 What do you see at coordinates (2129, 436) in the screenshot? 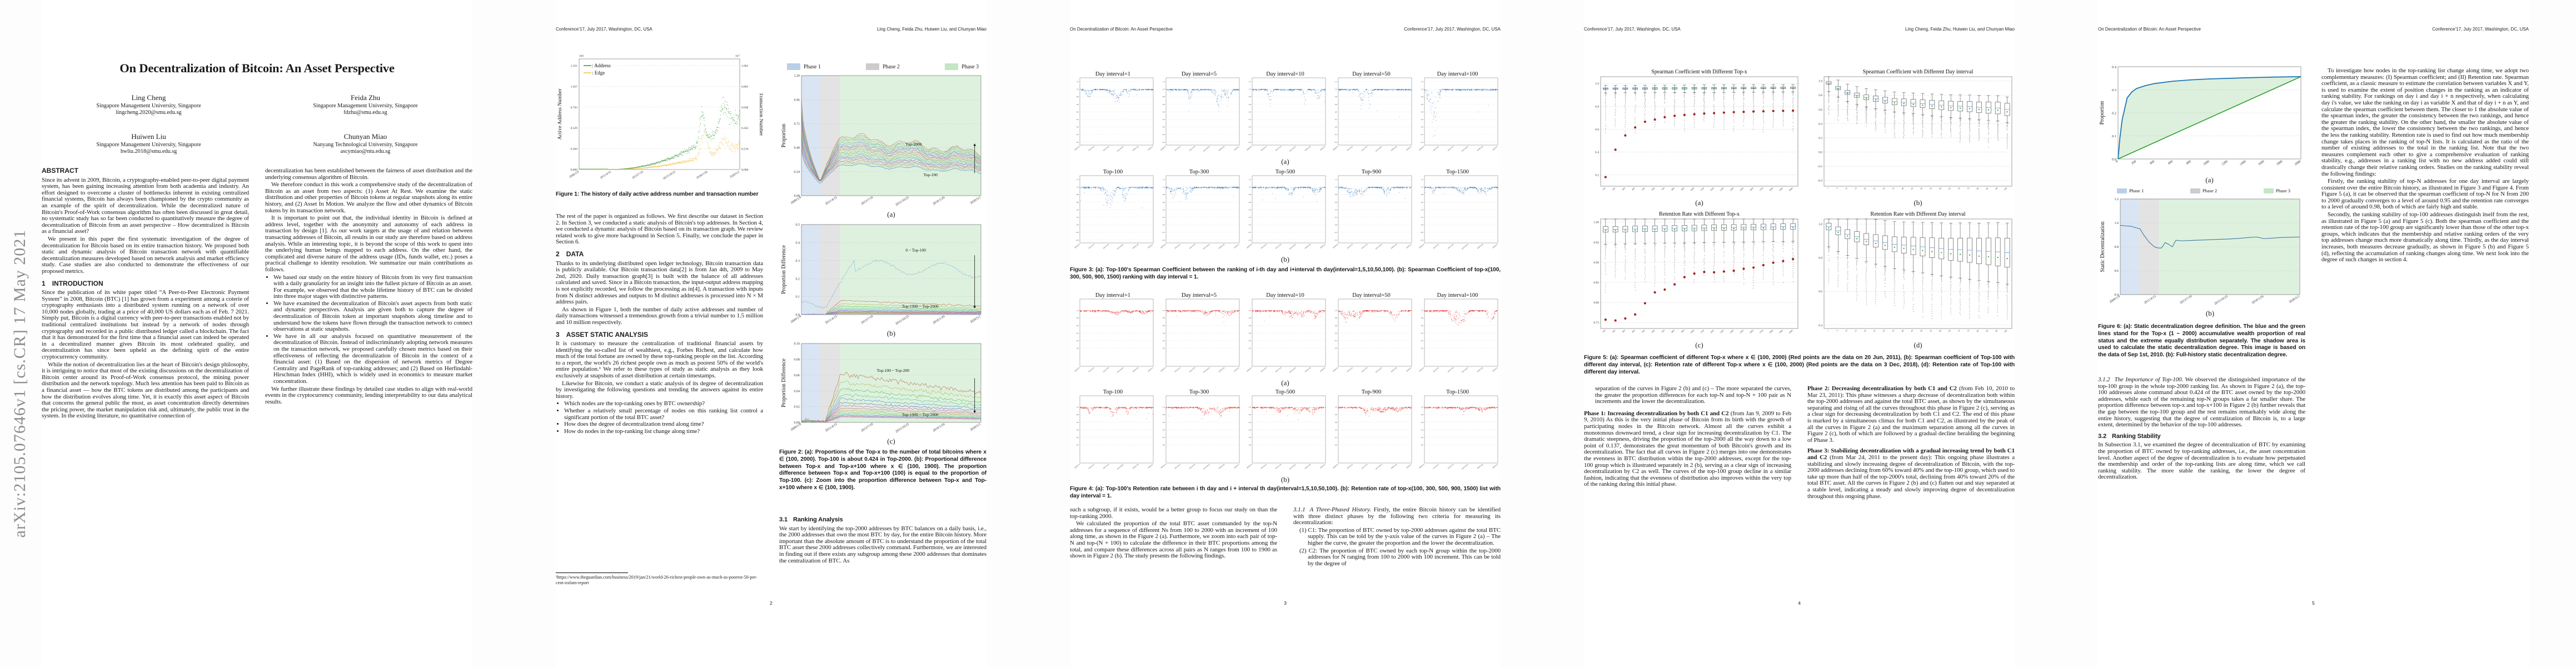
I see `section-3-2-heading: 3.2 Ranking Stability` at bounding box center [2129, 436].